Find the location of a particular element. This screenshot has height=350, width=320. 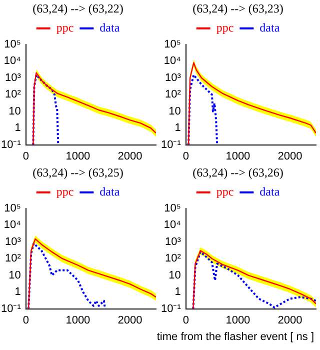

x-axis-title: time from the flasher event [ ns ] is located at coordinates (235, 337).